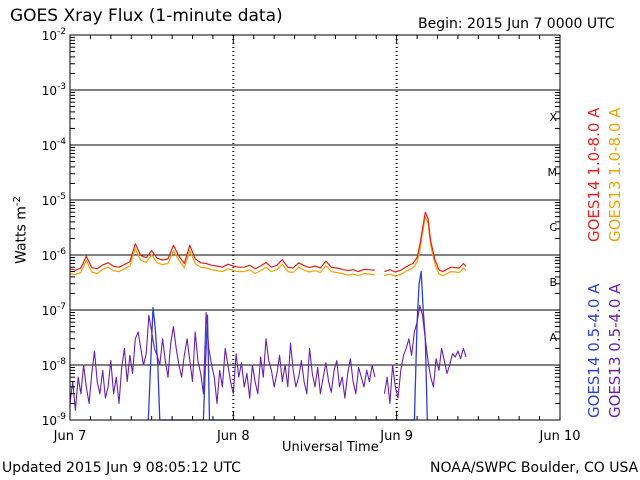 The image size is (640, 480). What do you see at coordinates (146, 16) in the screenshot?
I see `chart-title: GOES Xray Flux (1-minute data)` at bounding box center [146, 16].